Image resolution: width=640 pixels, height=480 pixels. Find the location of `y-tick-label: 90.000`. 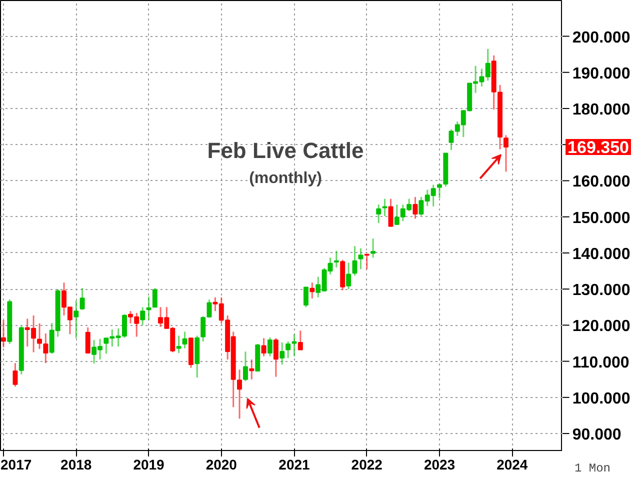

y-tick-label: 90.000 is located at coordinates (597, 435).